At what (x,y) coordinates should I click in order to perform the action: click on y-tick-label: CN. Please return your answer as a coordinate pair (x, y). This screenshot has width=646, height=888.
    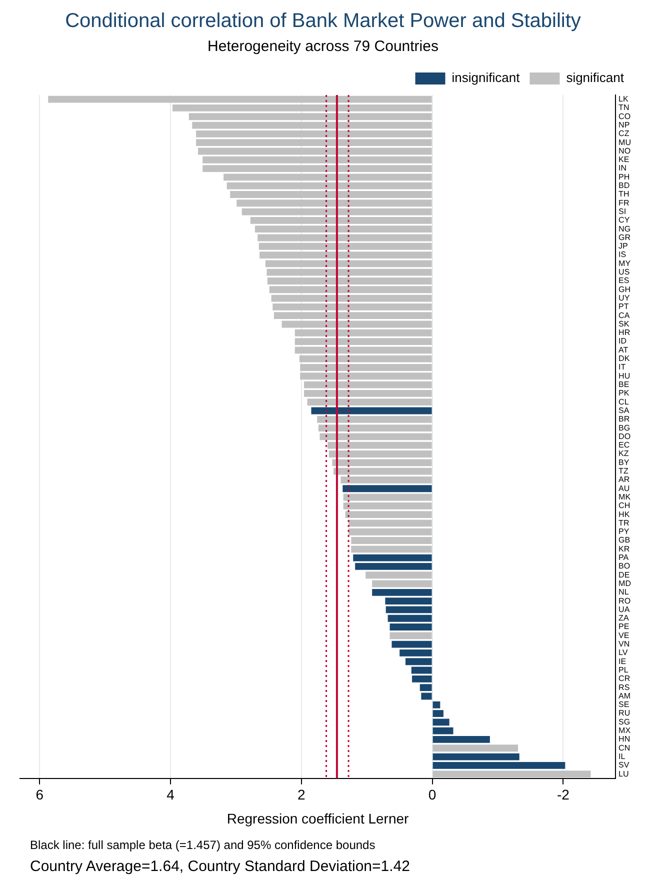
    Looking at the image, I should click on (624, 747).